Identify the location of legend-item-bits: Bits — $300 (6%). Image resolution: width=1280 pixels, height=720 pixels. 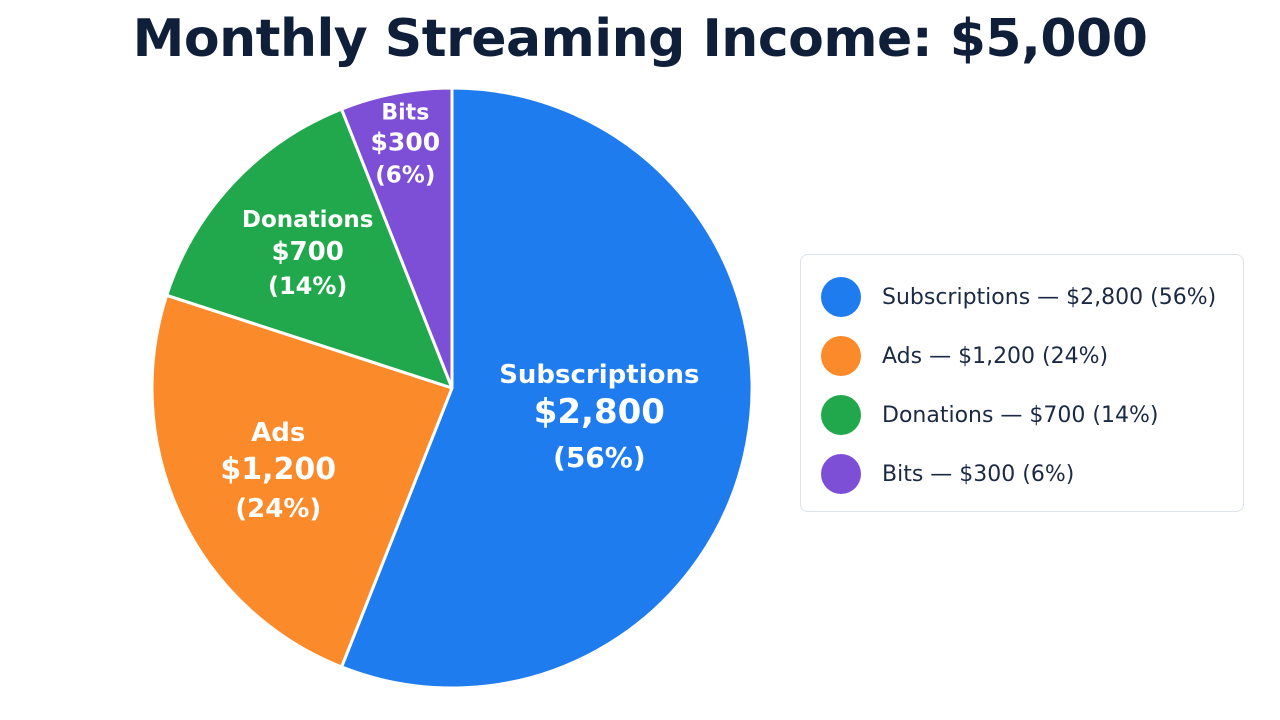
(947, 474).